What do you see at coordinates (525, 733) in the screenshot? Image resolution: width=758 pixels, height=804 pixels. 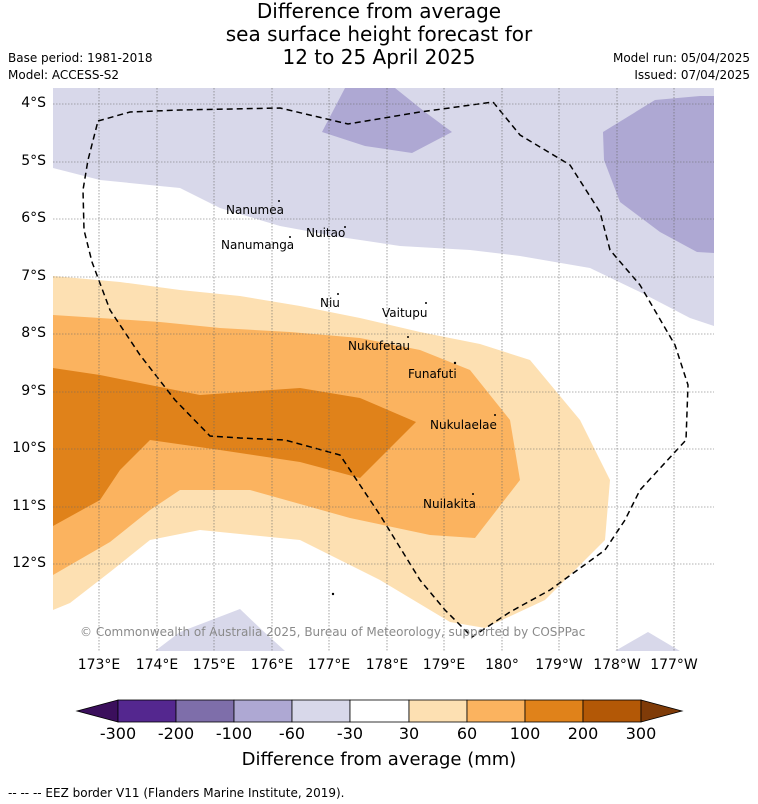 I see `colorbar-tick-100: 100` at bounding box center [525, 733].